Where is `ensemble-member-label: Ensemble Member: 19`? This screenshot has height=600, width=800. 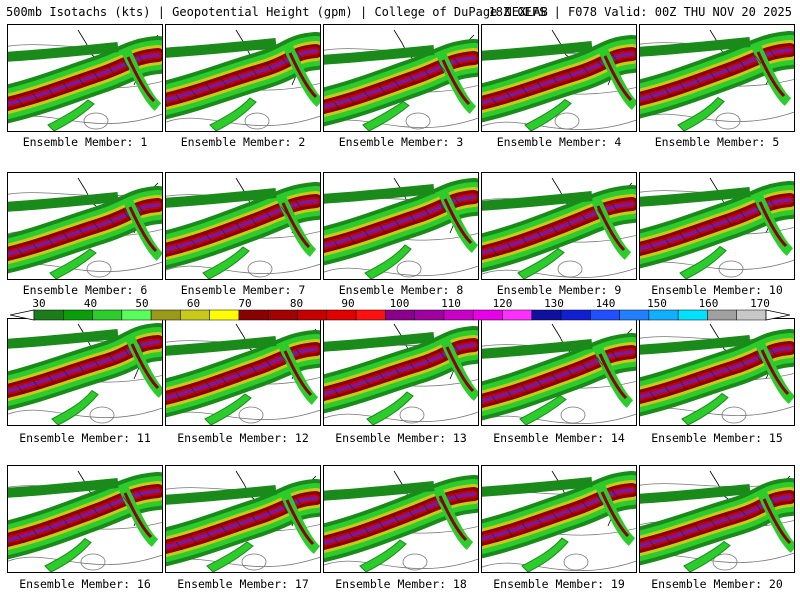 ensemble-member-label: Ensemble Member: 19 is located at coordinates (559, 584).